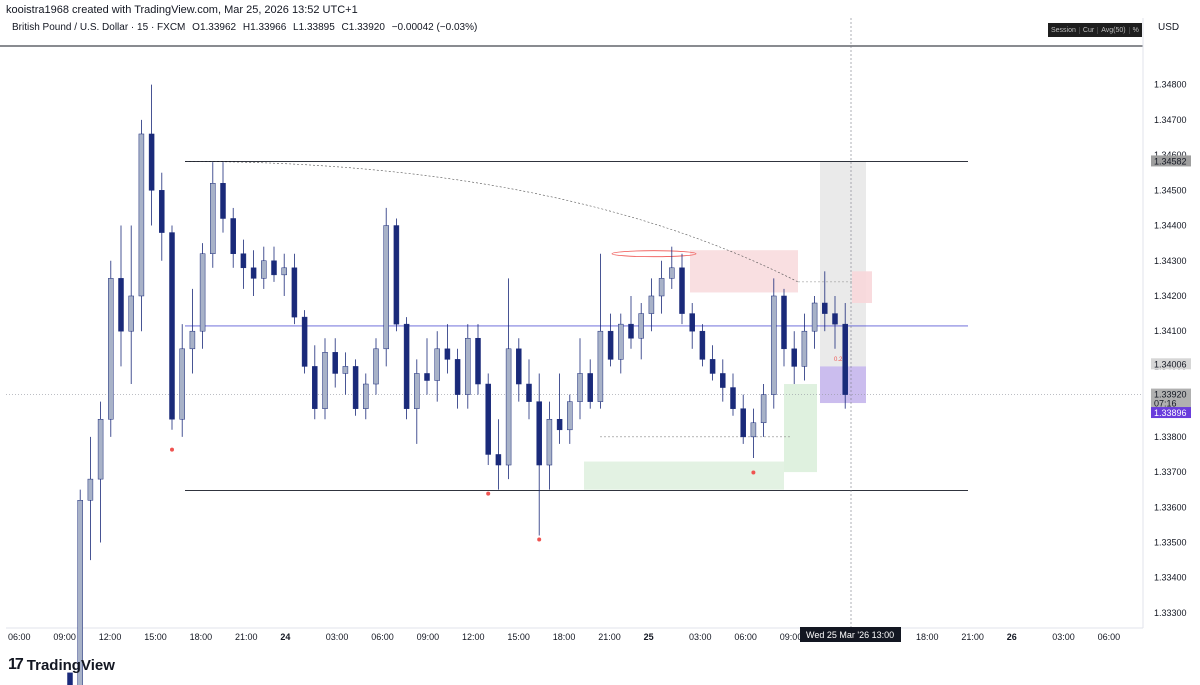 This screenshot has width=1200, height=685. I want to click on demand-zone-small, so click(800, 428).